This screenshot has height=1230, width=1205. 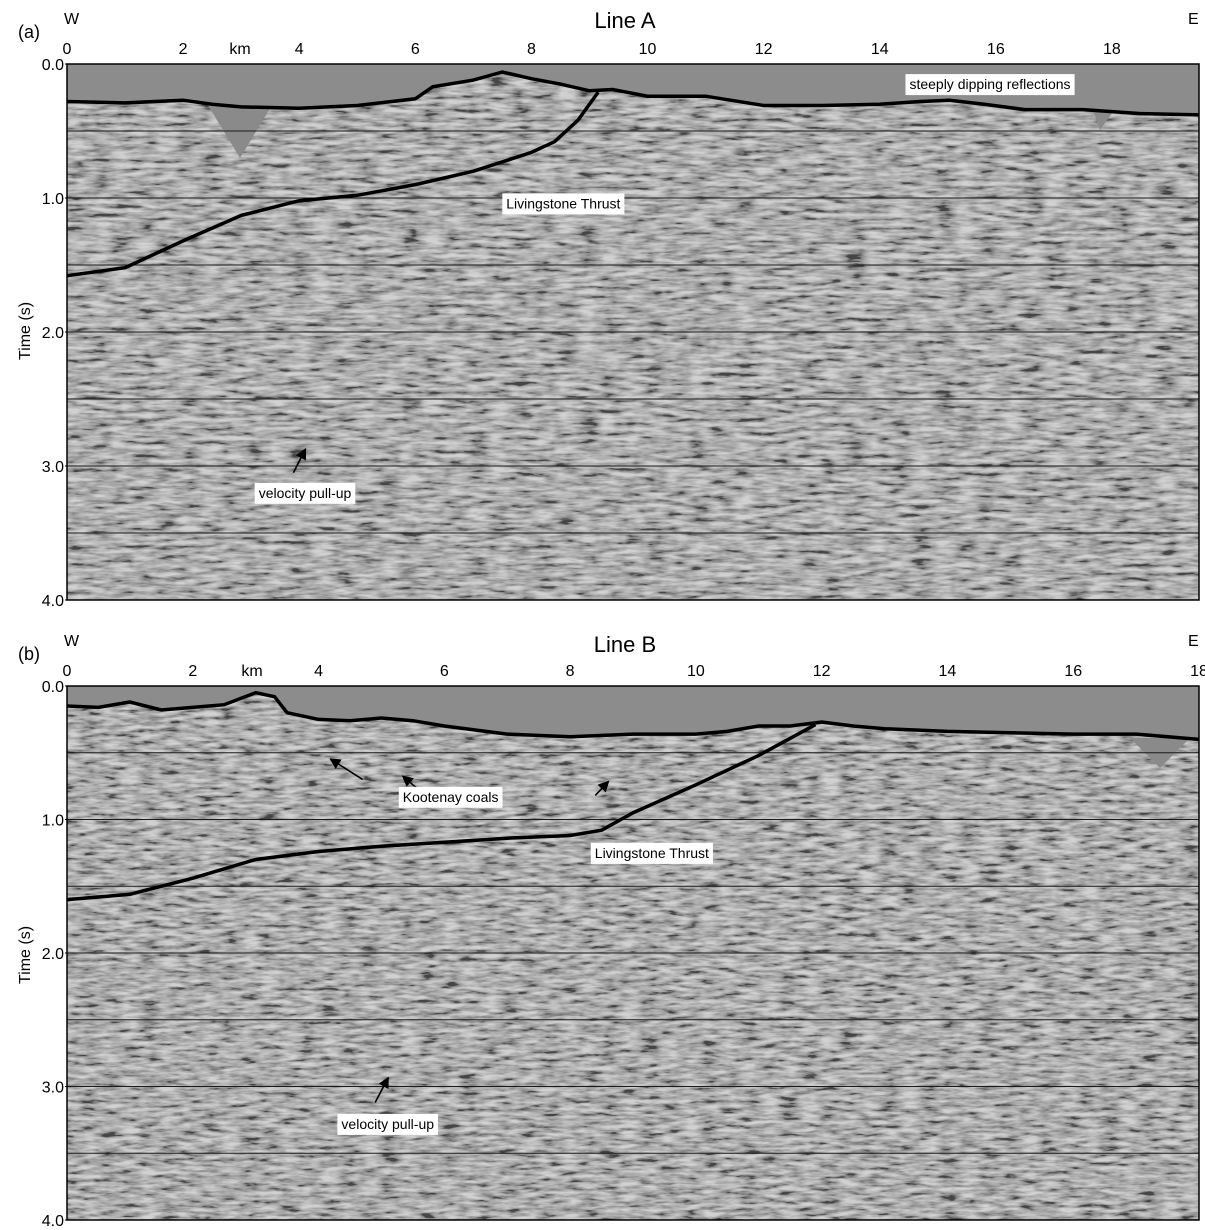 I want to click on panel-a-x-tick-label: 6, so click(x=415, y=49).